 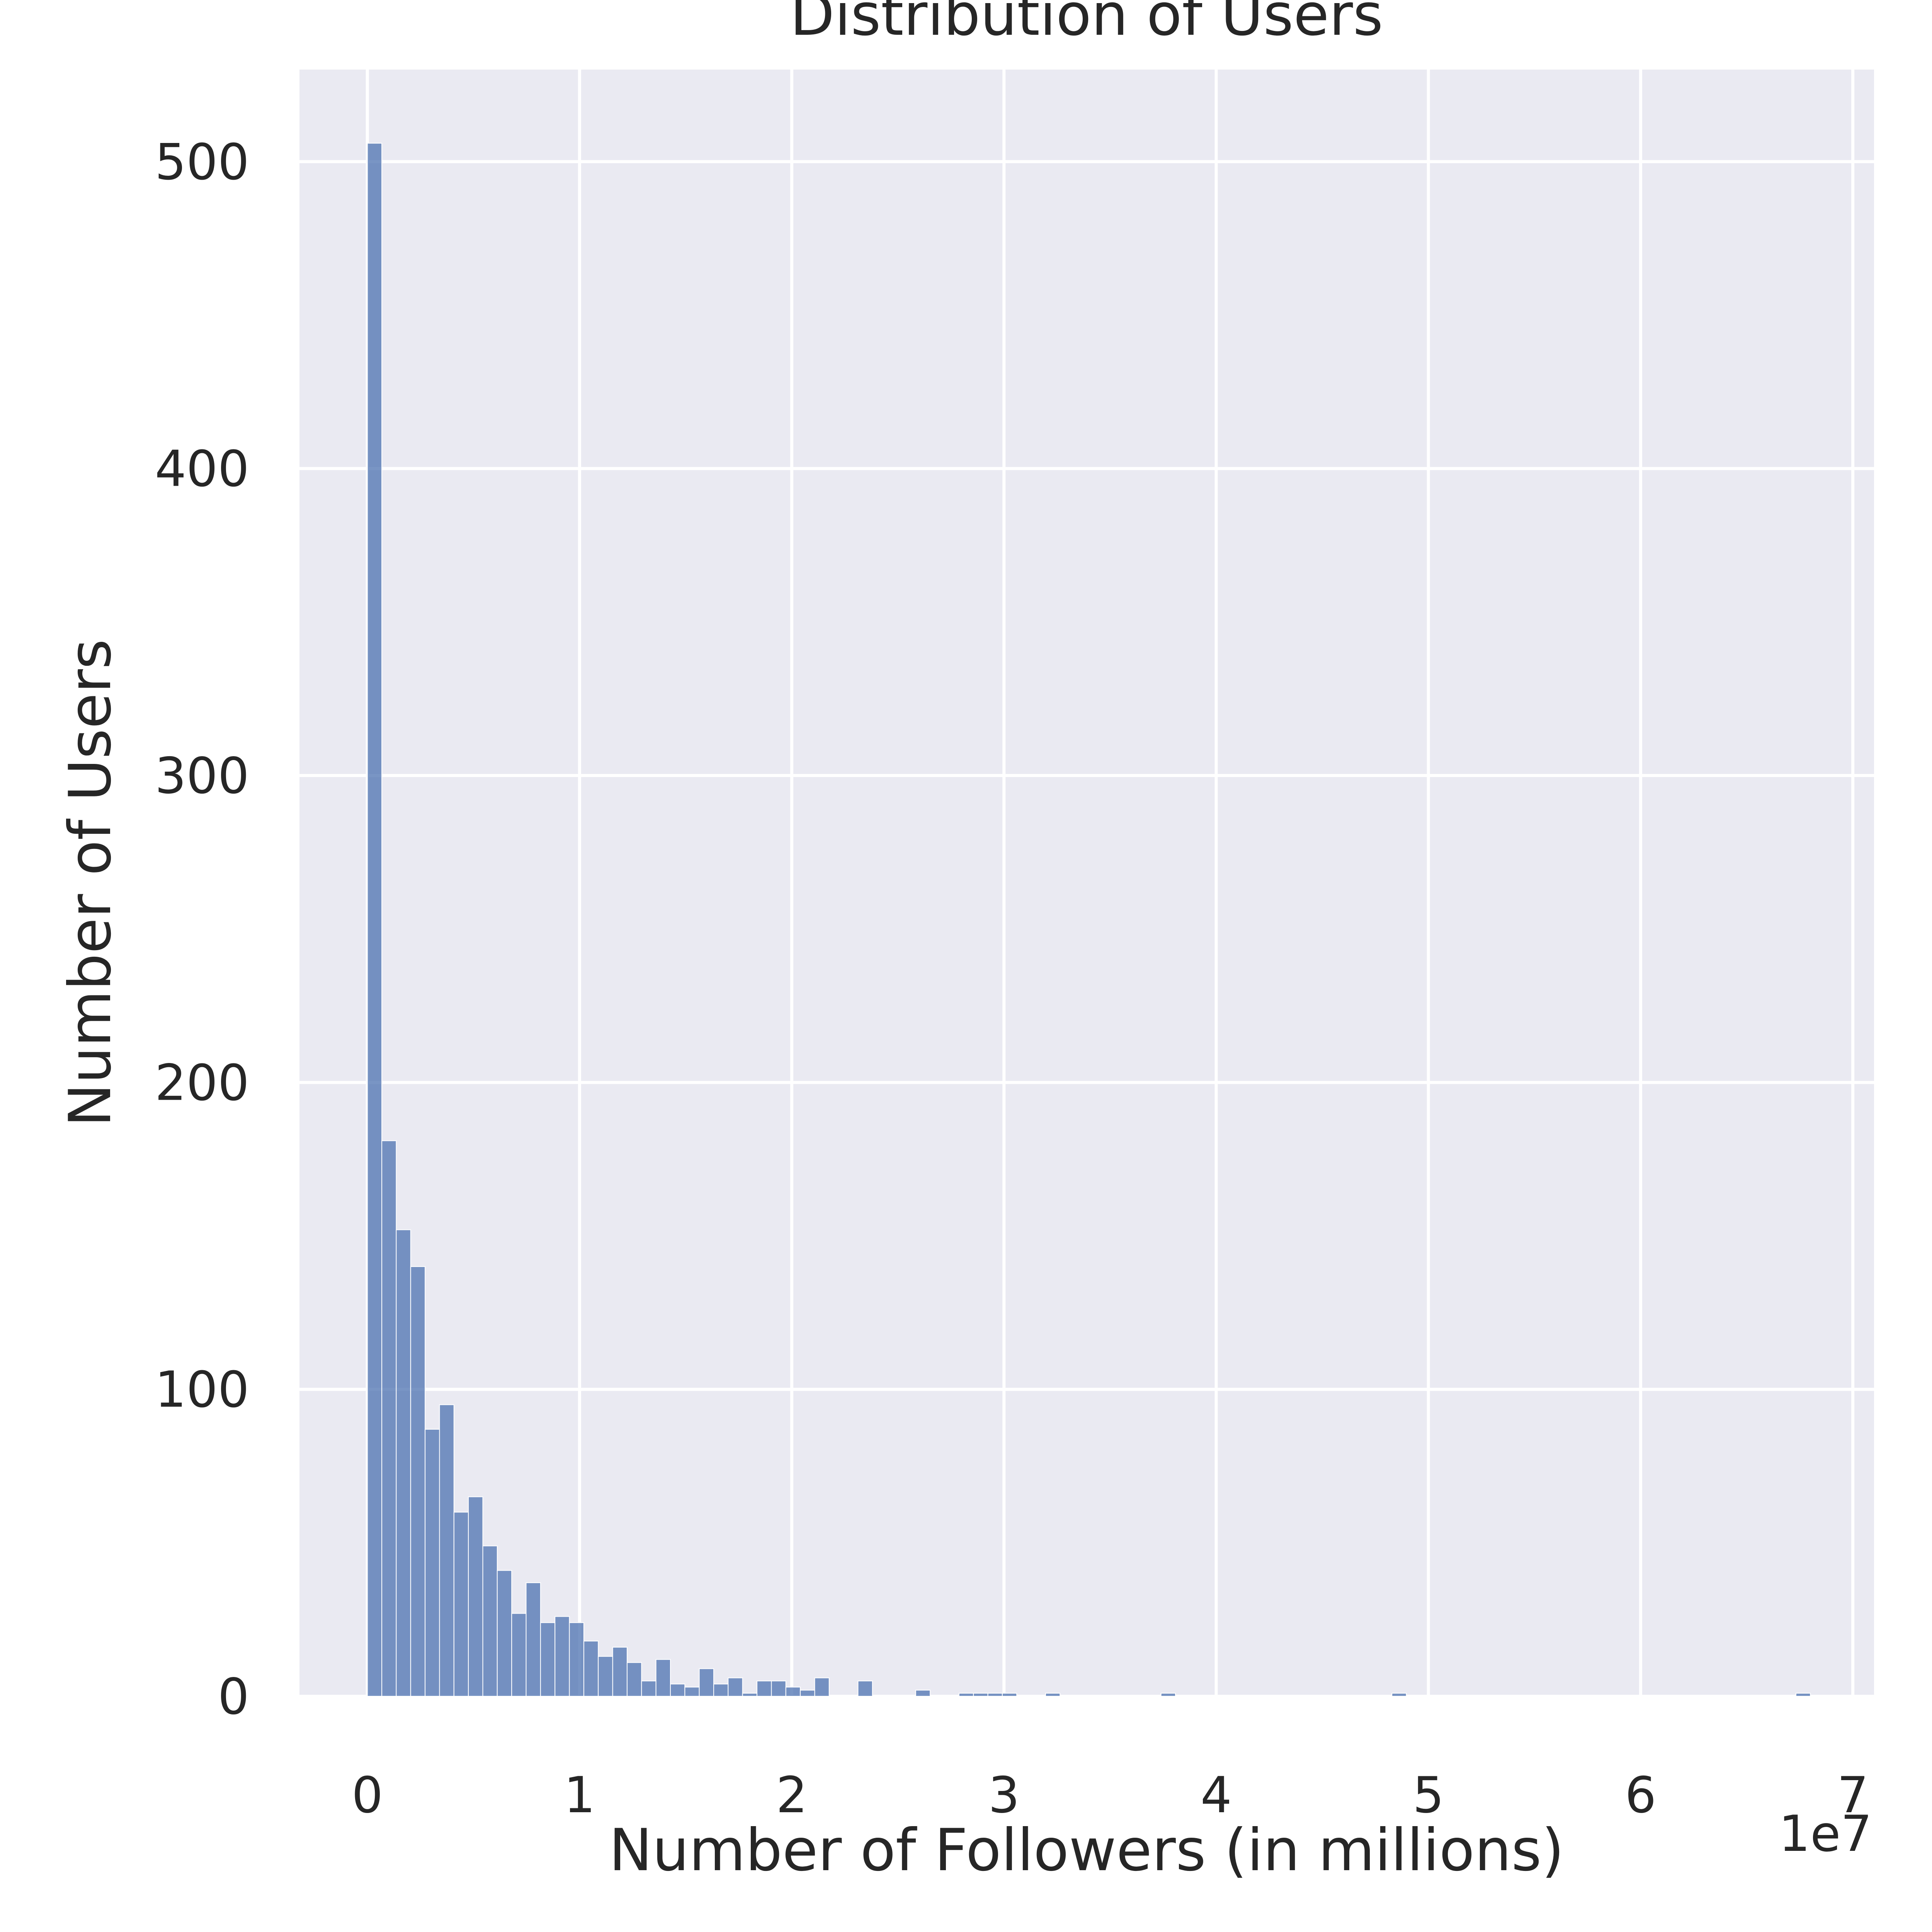 What do you see at coordinates (1641, 1796) in the screenshot?
I see `x-tick-label: 6` at bounding box center [1641, 1796].